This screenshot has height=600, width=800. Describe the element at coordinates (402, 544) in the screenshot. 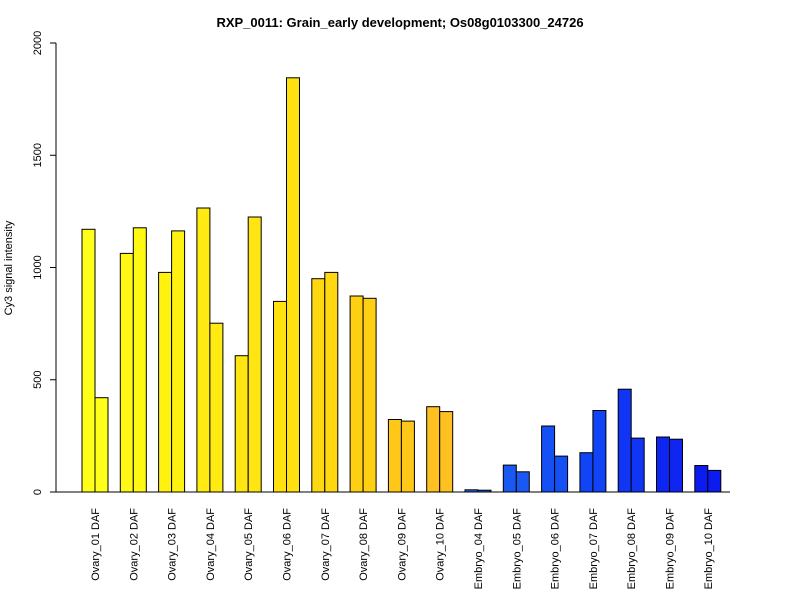

I see `x-tick-label: Ovary_09 DAF` at that location.